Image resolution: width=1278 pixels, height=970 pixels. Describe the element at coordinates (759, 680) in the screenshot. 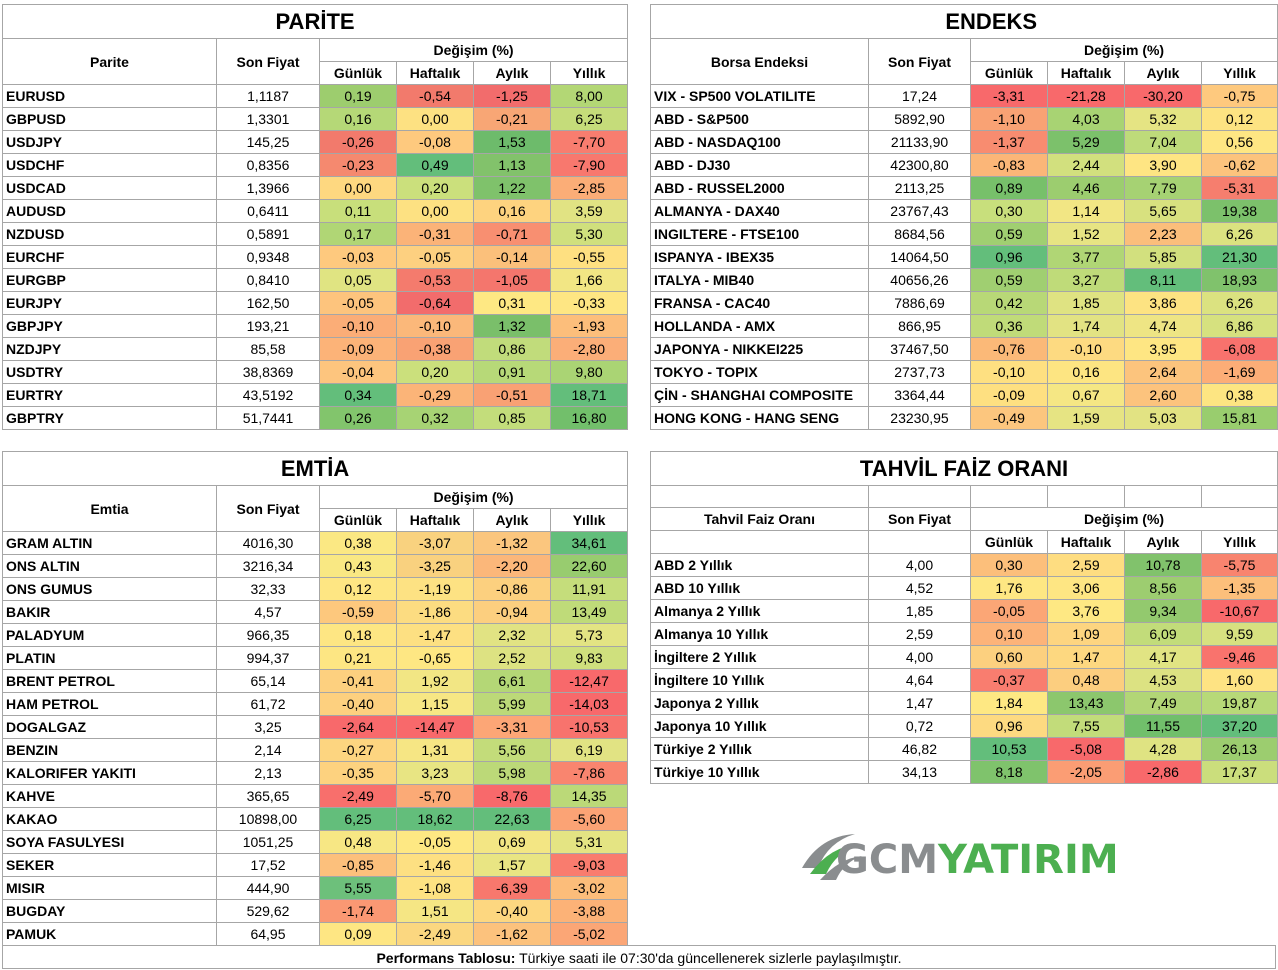

I see `row-name: İngiltere 10 Yıllık` at that location.